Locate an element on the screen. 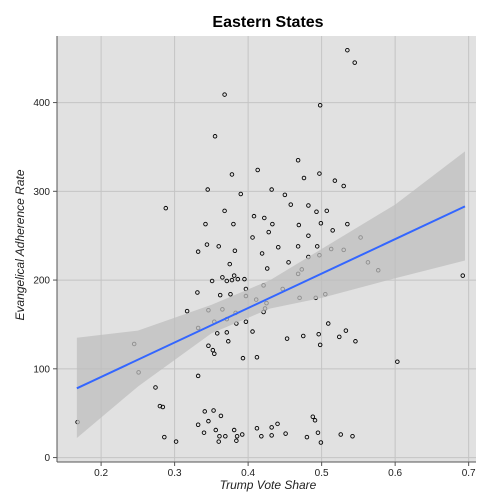 This screenshot has width=504, height=504. y-tick-label: 300 is located at coordinates (41, 192).